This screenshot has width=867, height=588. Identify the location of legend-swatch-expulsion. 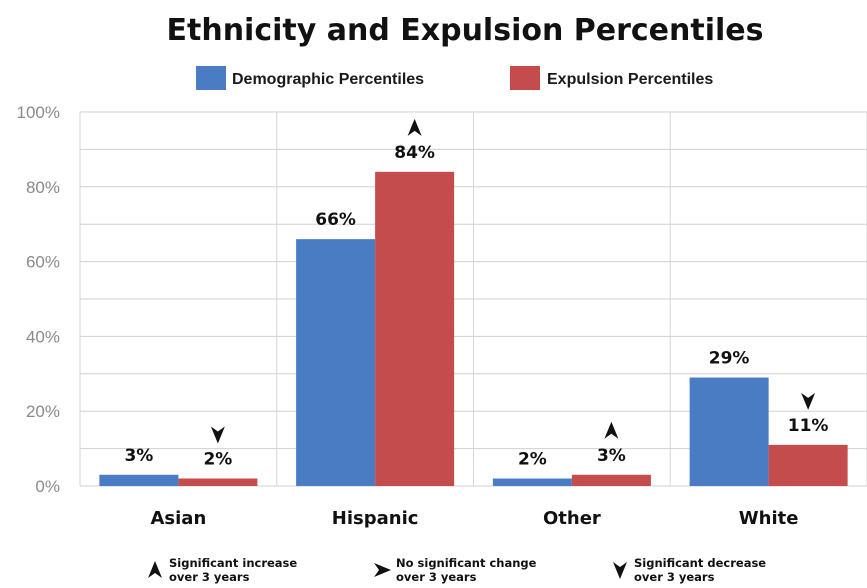
(525, 78).